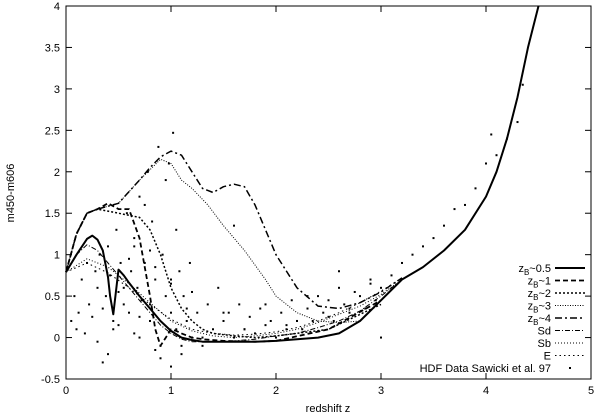  What do you see at coordinates (171, 391) in the screenshot?
I see `x-tick-label: 1` at bounding box center [171, 391].